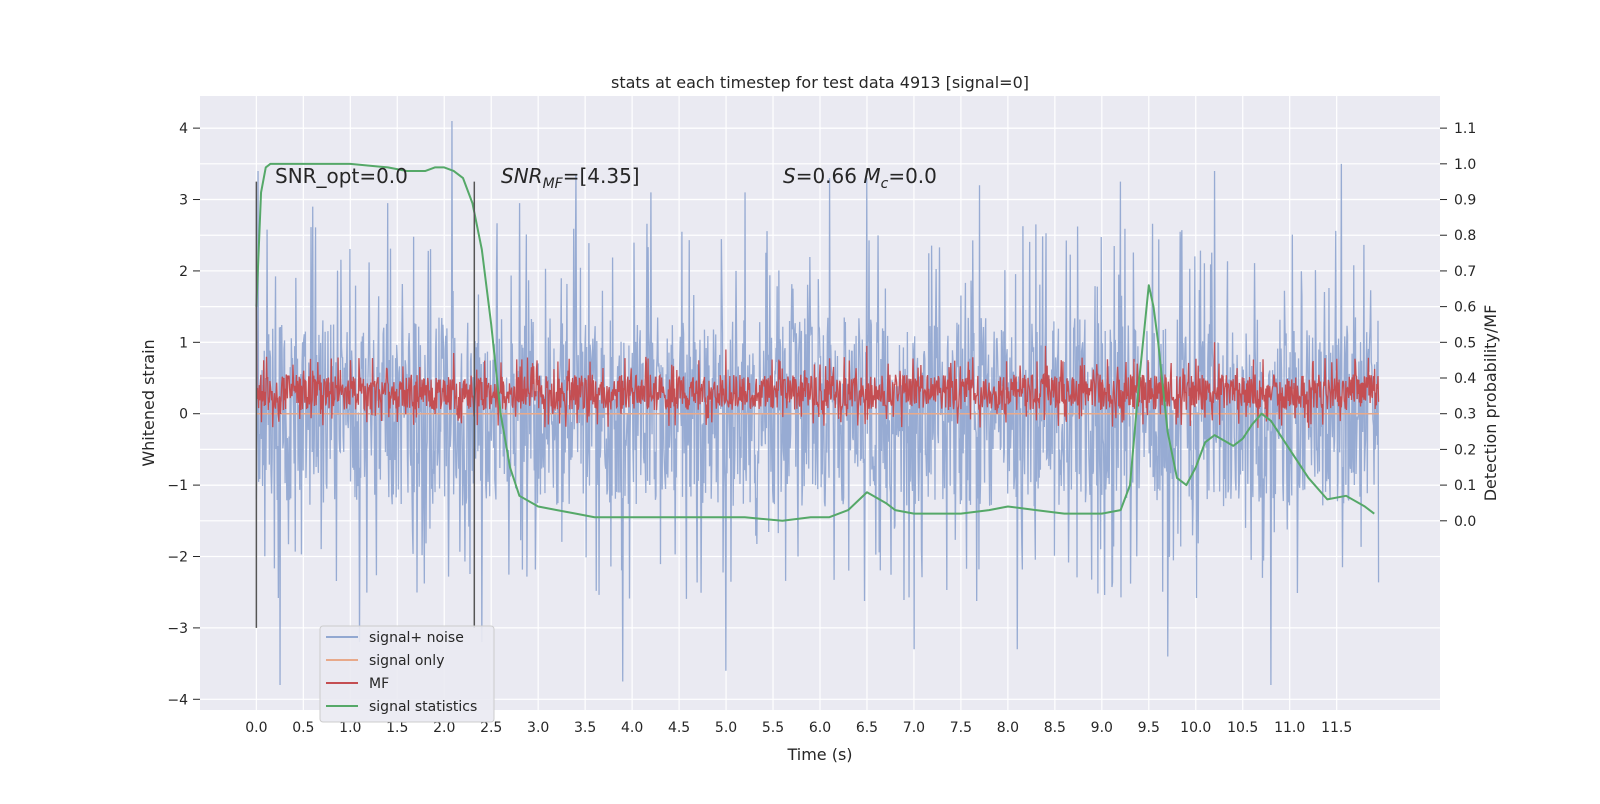 Image resolution: width=1600 pixels, height=804 pixels. I want to click on x-tick-label: 0.5, so click(303, 728).